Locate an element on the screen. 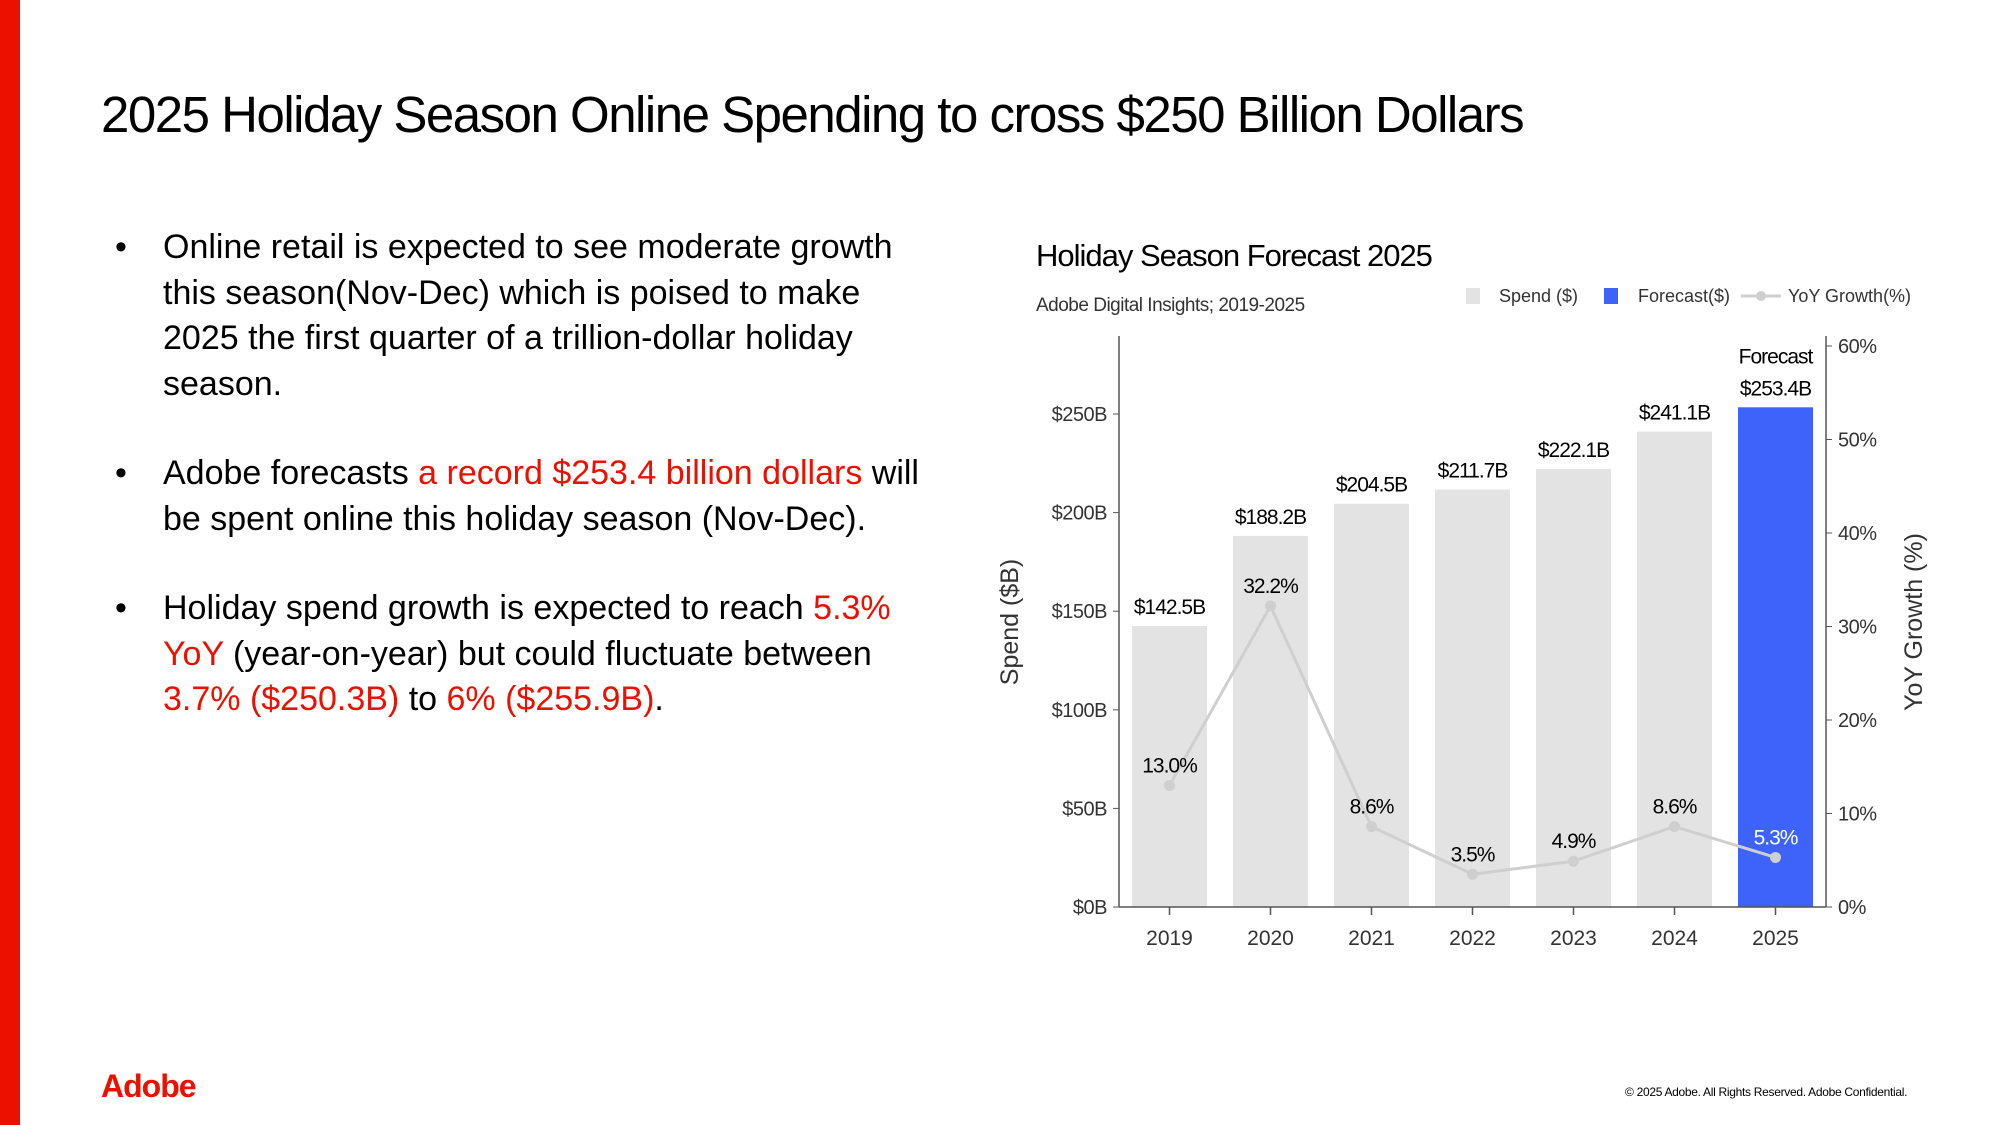 The height and width of the screenshot is (1125, 2000). bar-value-label: $211.7B is located at coordinates (1473, 471).